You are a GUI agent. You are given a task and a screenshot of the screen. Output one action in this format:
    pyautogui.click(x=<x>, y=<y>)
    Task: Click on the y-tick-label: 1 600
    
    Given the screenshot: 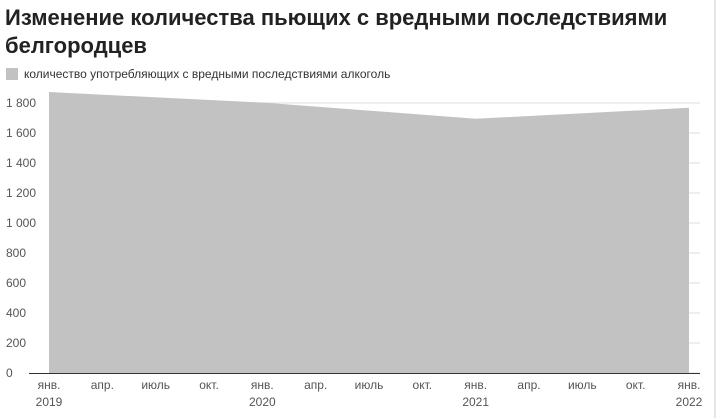 What is the action you would take?
    pyautogui.click(x=21, y=133)
    